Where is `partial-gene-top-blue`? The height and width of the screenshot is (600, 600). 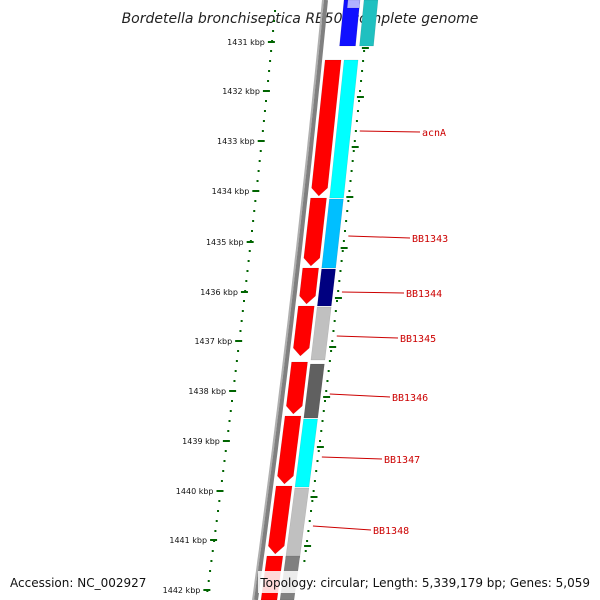
partial-gene-top-blue is located at coordinates (350, 23).